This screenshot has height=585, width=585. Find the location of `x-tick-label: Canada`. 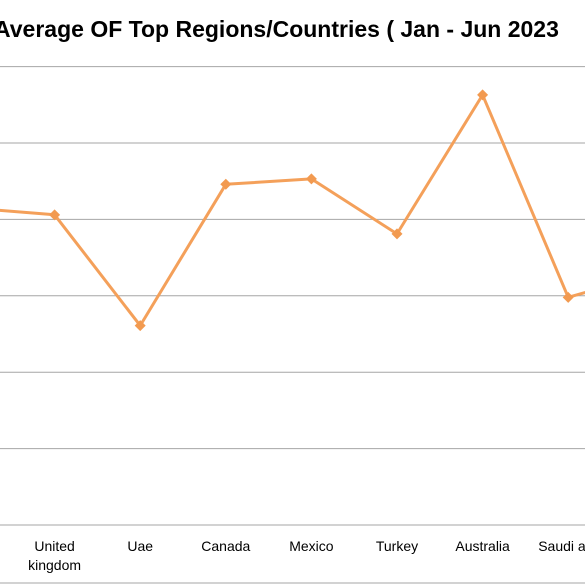

x-tick-label: Canada is located at coordinates (225, 546).